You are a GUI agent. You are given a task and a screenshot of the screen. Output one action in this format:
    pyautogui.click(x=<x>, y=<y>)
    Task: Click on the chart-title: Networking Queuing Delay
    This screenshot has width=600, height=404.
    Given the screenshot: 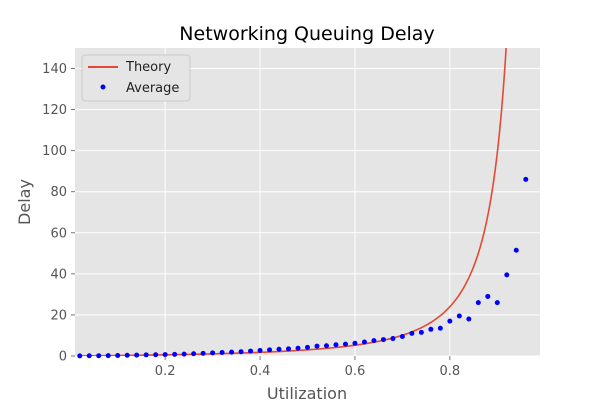 What is the action you would take?
    pyautogui.click(x=306, y=34)
    